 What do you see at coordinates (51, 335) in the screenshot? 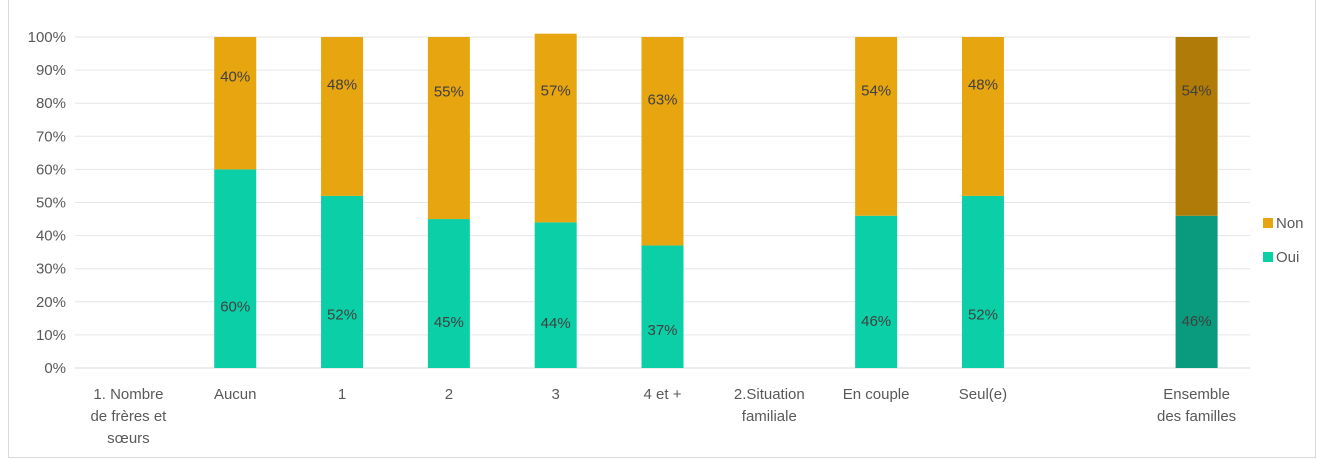
I see `y-tick-label: 10%` at bounding box center [51, 335].